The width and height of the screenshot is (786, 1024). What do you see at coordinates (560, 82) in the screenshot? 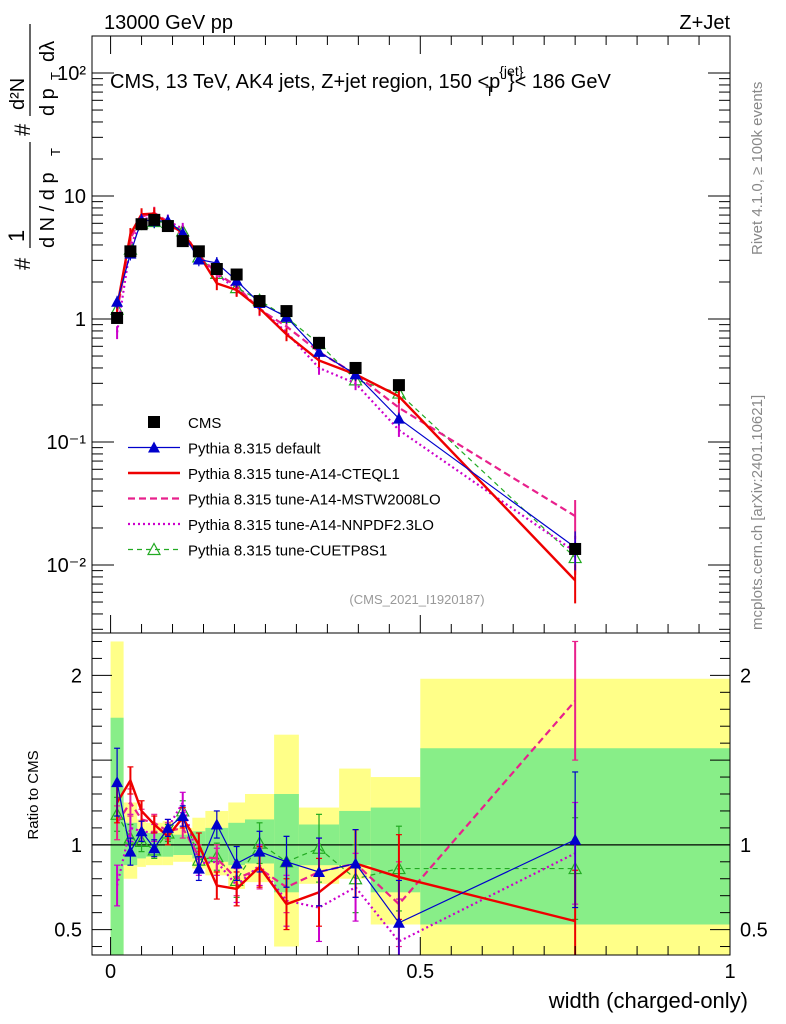
I see `plot-title-suffix: }< 186 GeV` at bounding box center [560, 82].